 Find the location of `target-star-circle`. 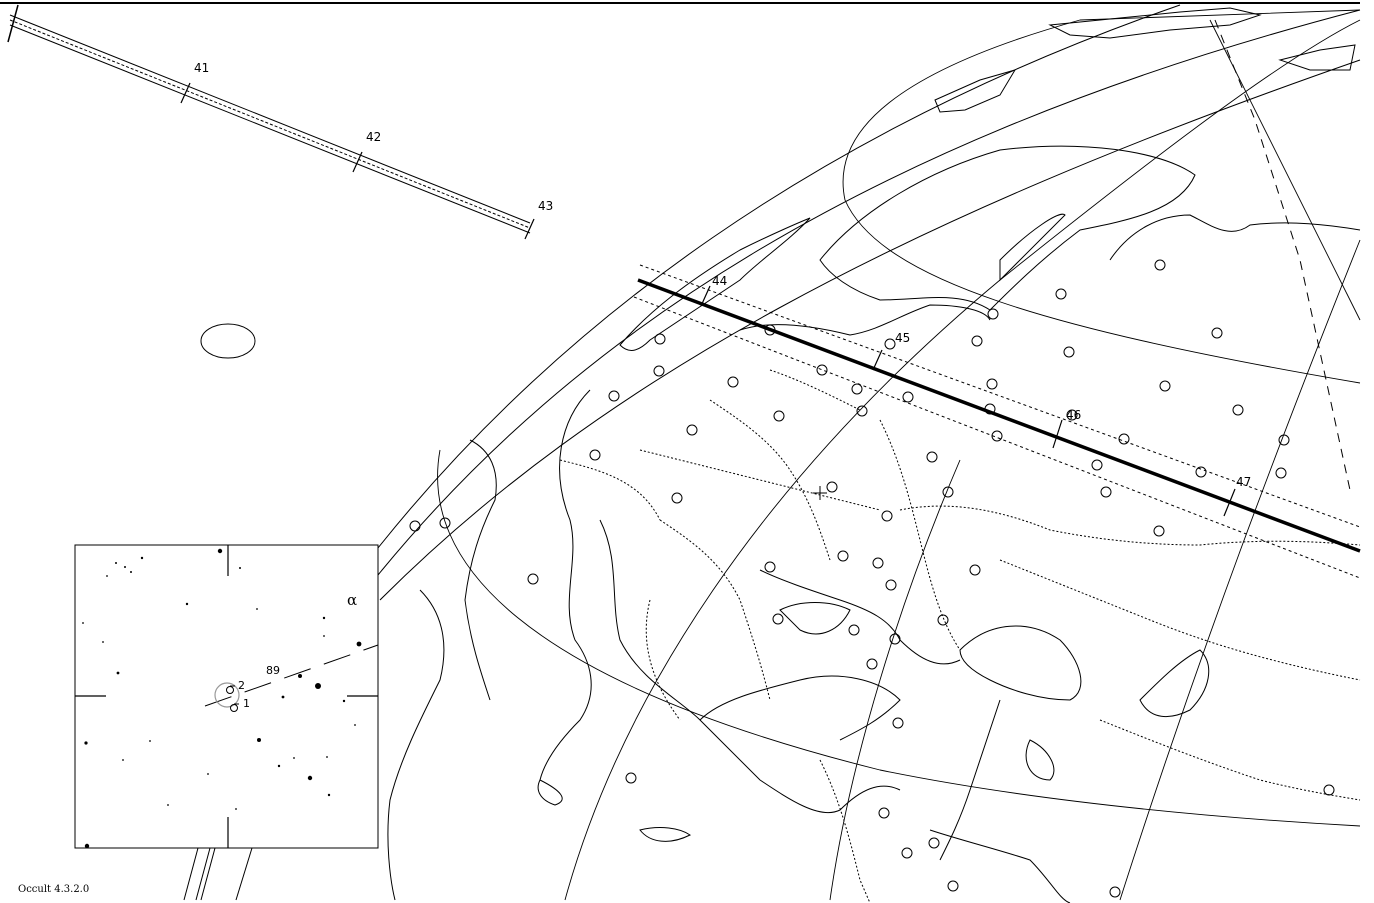

target-star-circle is located at coordinates (227, 695).